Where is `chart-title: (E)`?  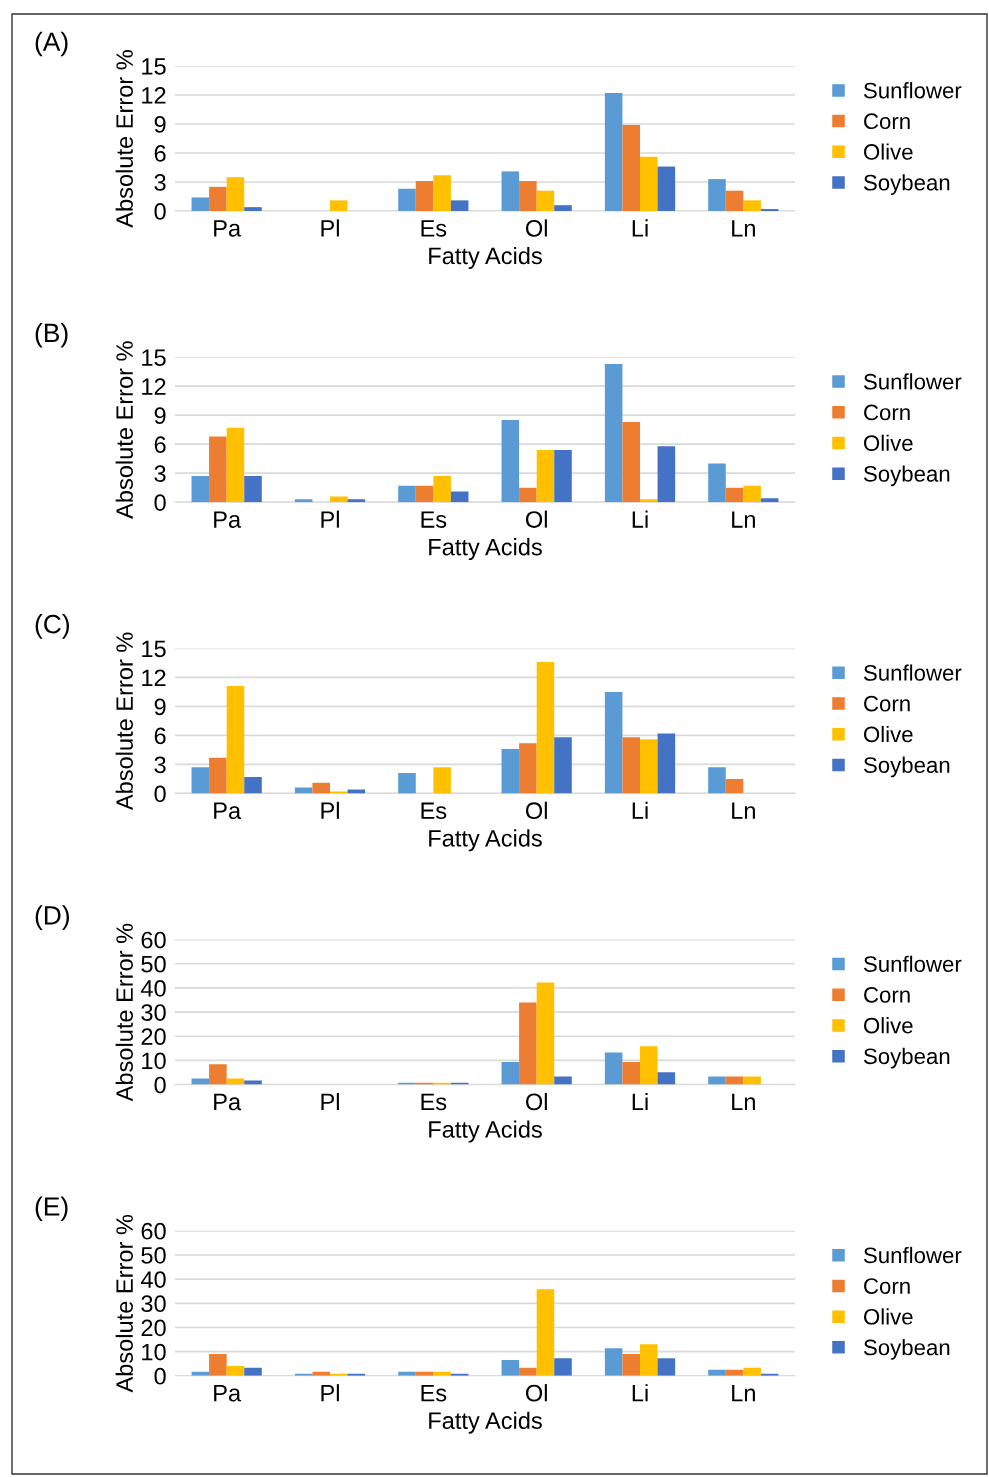
chart-title: (E) is located at coordinates (51, 1209).